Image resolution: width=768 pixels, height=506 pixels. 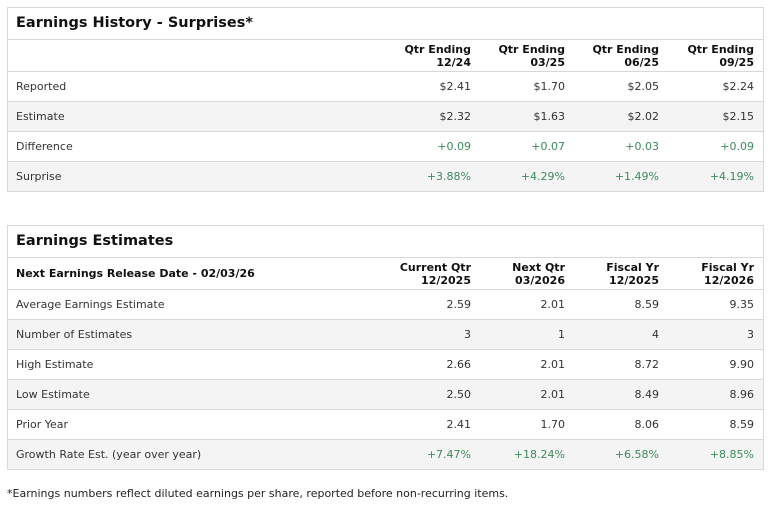 What do you see at coordinates (192, 176) in the screenshot?
I see `row-label: Surprise` at bounding box center [192, 176].